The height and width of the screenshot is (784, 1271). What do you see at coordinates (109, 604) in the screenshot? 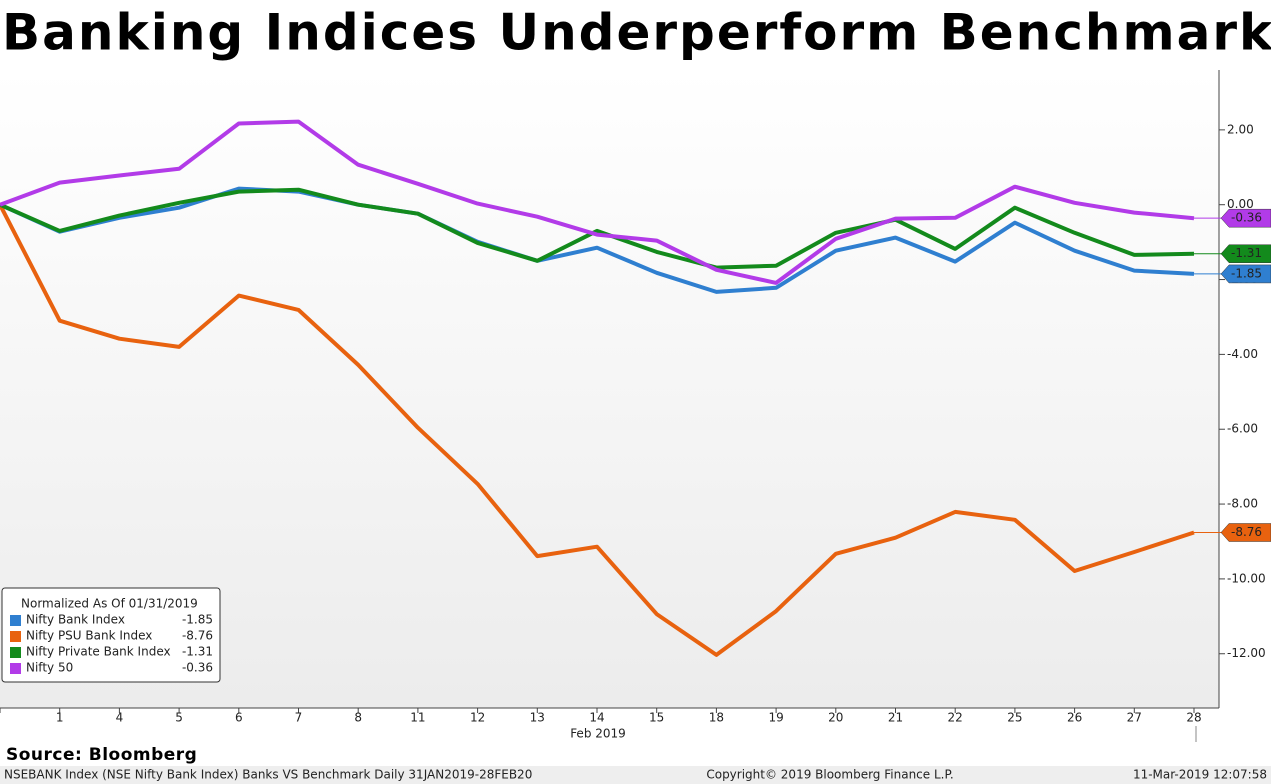
I see `legend-title: Normalized As Of 01/31/2019` at bounding box center [109, 604].